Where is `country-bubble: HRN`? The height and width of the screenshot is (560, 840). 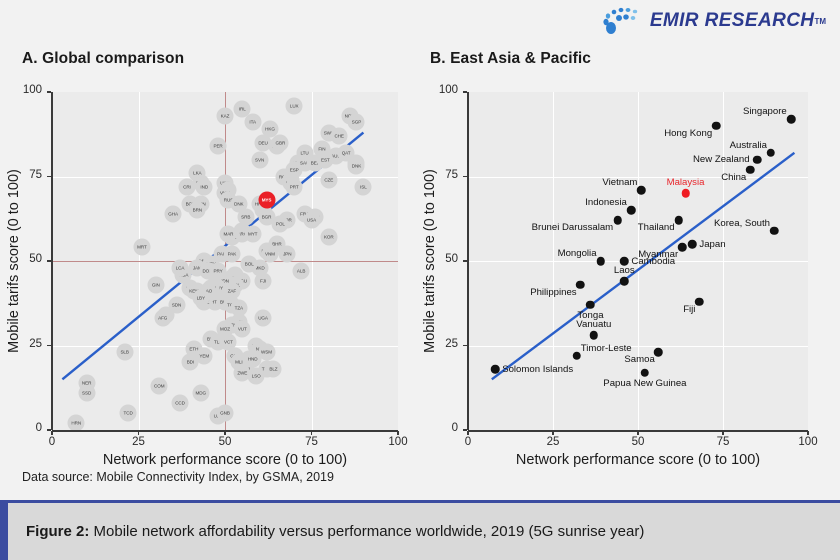
country-bubble: HRN is located at coordinates (76, 423).